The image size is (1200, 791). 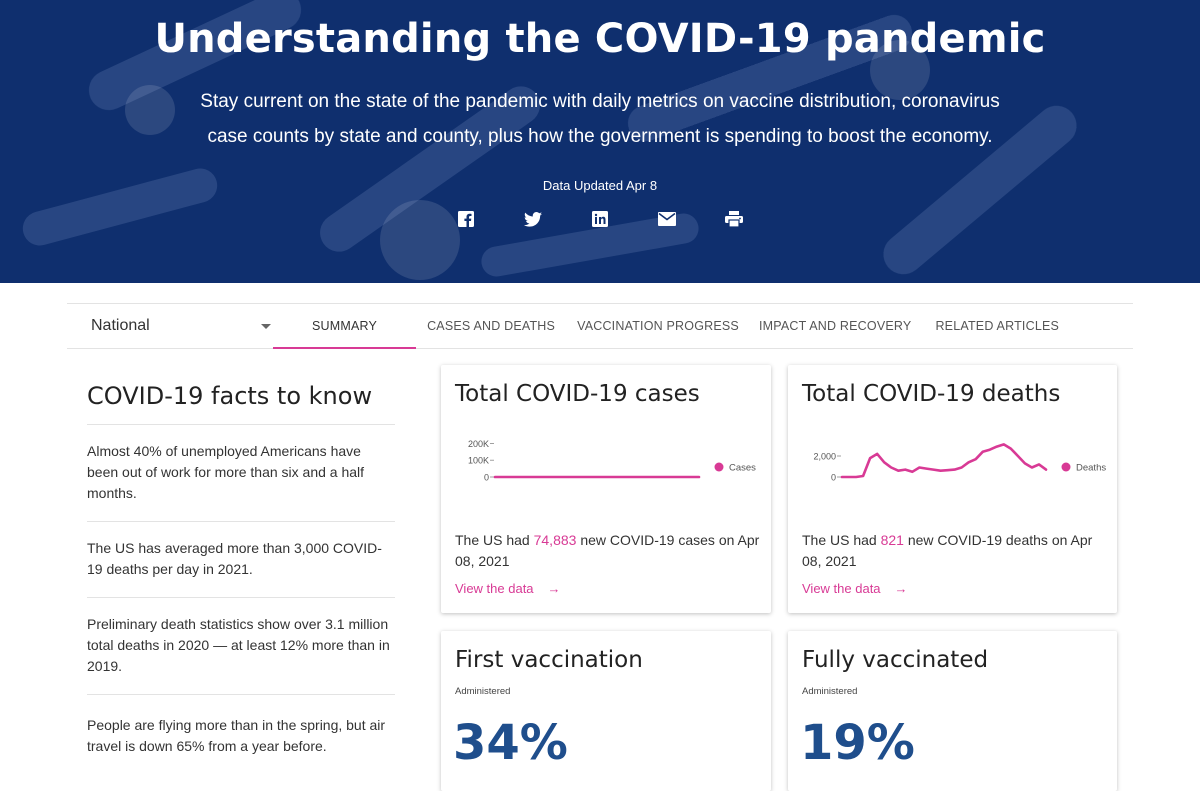 I want to click on email-icon, so click(x=667, y=219).